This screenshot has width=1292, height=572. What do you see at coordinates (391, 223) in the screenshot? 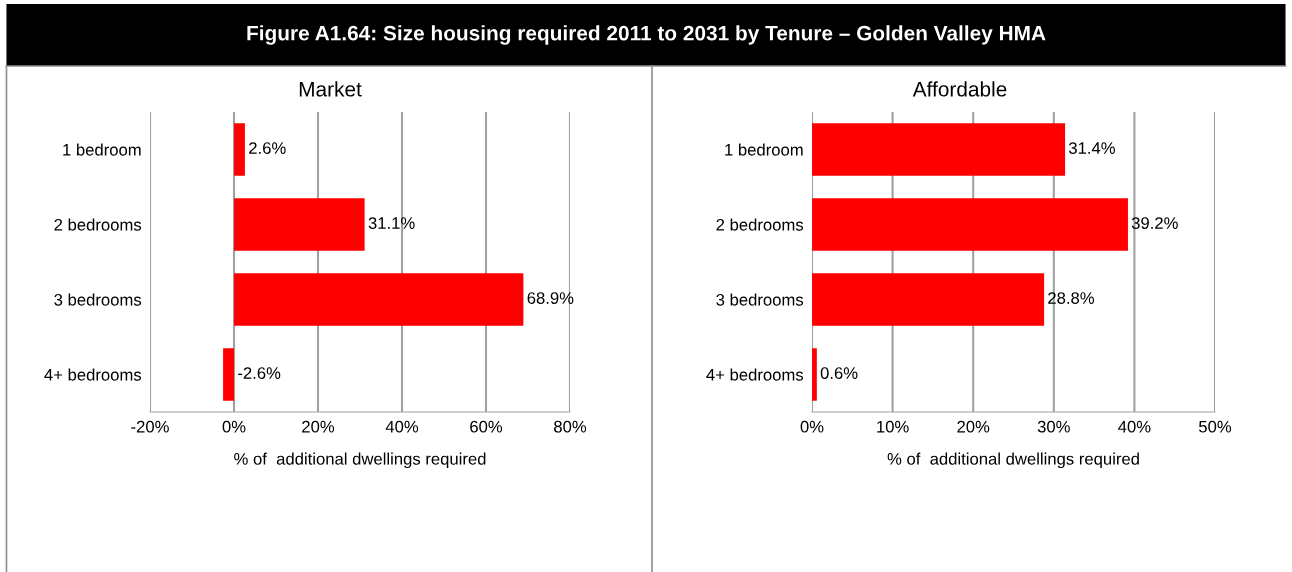
I see `data-label: 31.1%` at bounding box center [391, 223].